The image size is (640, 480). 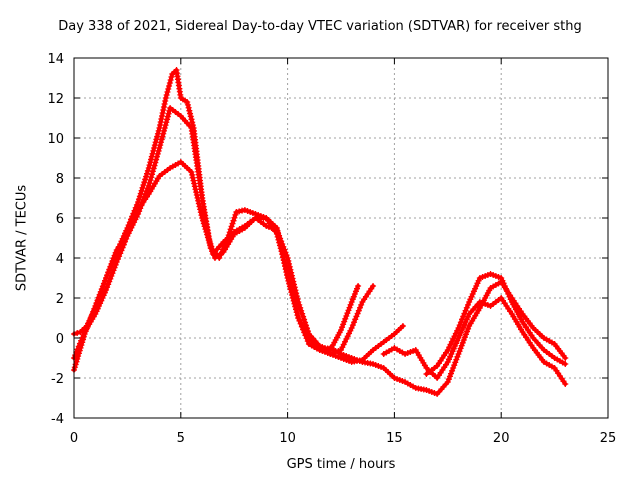 I want to click on y-tick-label: 8, so click(x=60, y=179).